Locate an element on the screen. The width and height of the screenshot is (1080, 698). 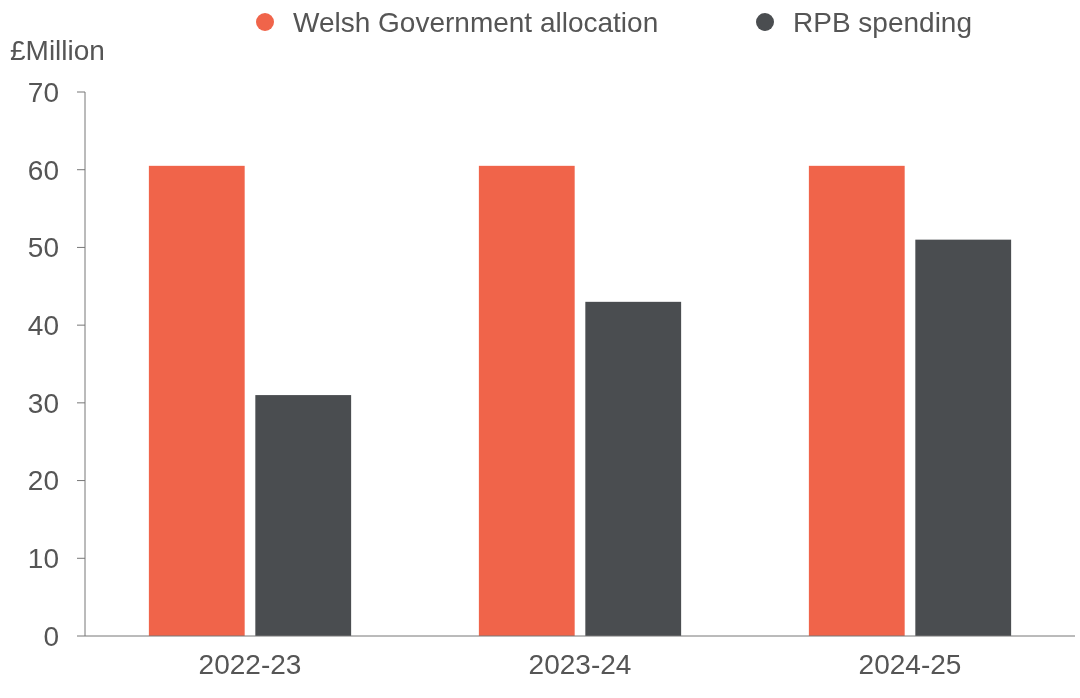
y-tick-label: 70 is located at coordinates (43, 92).